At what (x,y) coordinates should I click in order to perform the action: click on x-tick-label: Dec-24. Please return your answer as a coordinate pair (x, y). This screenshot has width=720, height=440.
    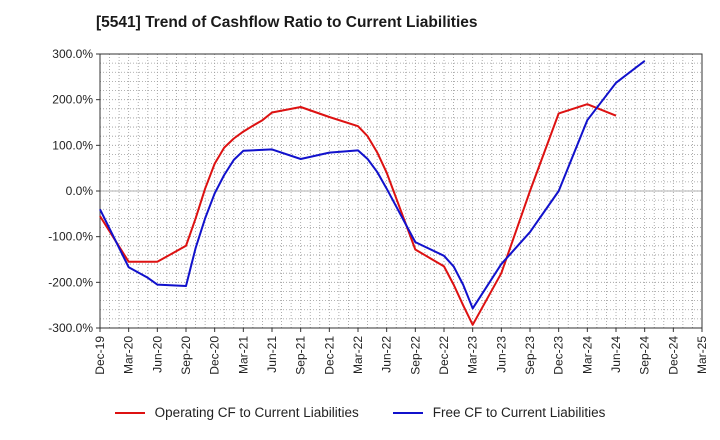
    Looking at the image, I should click on (673, 355).